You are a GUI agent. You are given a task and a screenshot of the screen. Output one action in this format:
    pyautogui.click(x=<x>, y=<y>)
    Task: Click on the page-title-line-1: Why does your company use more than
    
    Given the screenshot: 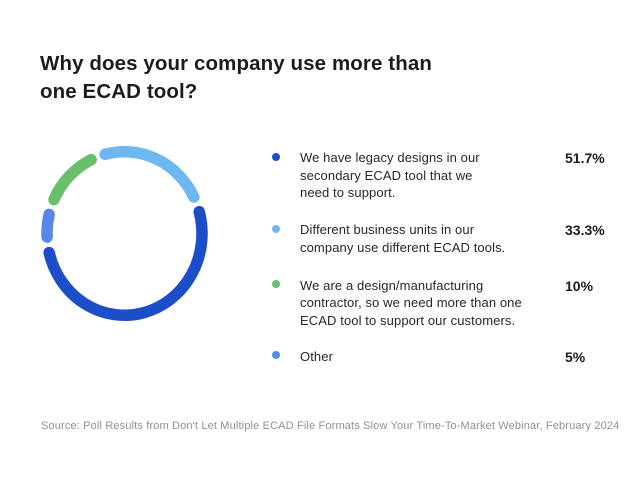 What is the action you would take?
    pyautogui.click(x=236, y=63)
    